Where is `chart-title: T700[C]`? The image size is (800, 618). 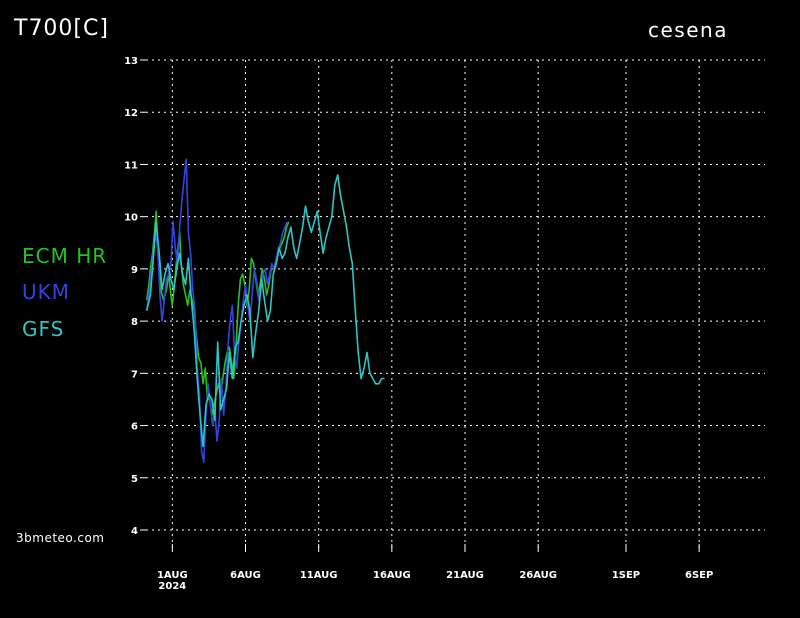 chart-title: T700[C] is located at coordinates (61, 28).